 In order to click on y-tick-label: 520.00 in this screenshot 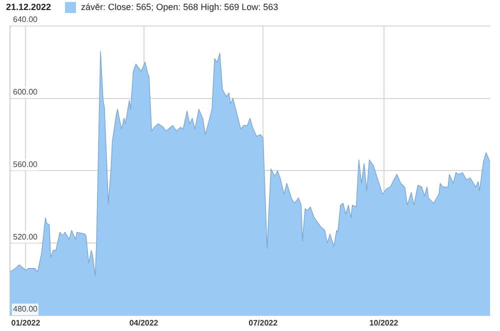, I will do `click(25, 237)`.